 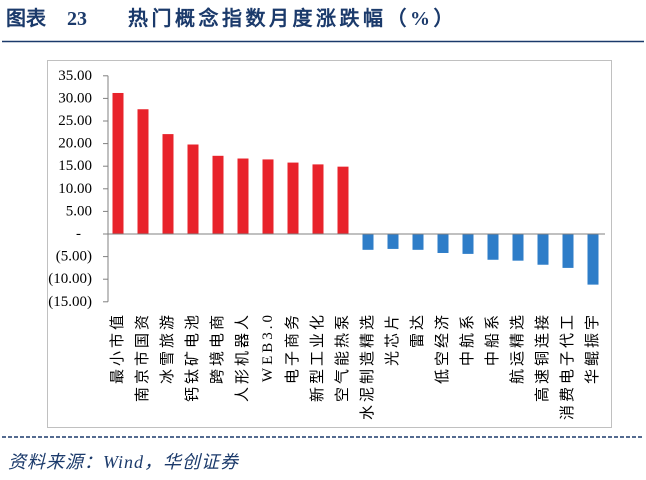 I want to click on y-tick-label: 5.00, so click(x=79, y=211).